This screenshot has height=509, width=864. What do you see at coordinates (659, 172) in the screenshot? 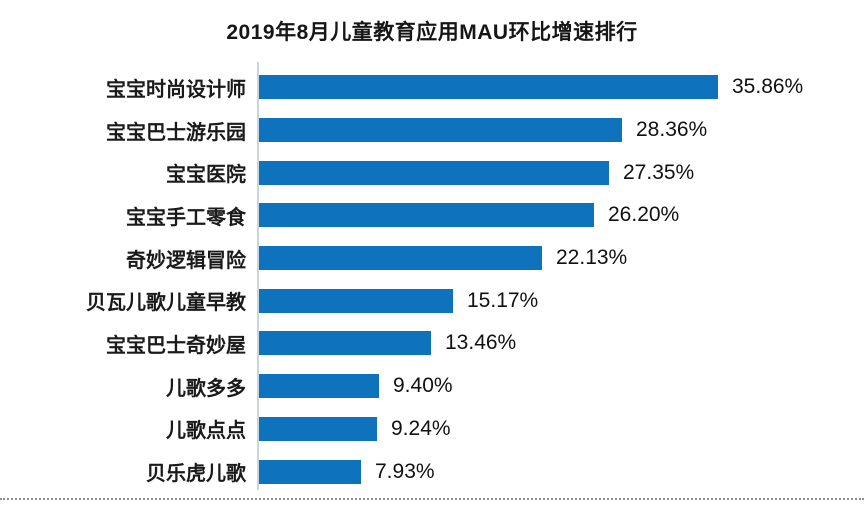
I see `value-label: 27.35%` at bounding box center [659, 172].